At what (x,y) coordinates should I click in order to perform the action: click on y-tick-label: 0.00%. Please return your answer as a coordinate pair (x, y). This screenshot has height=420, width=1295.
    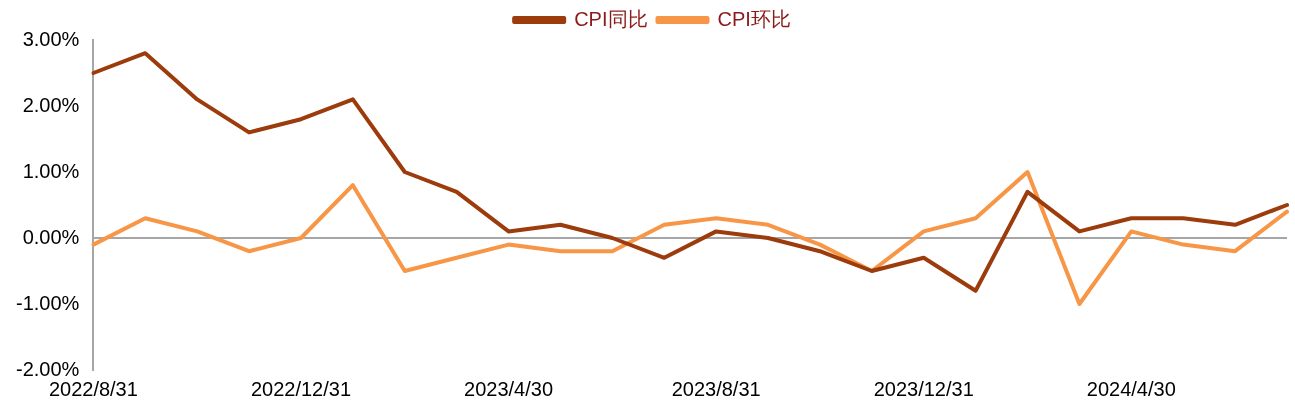
    Looking at the image, I should click on (51, 236).